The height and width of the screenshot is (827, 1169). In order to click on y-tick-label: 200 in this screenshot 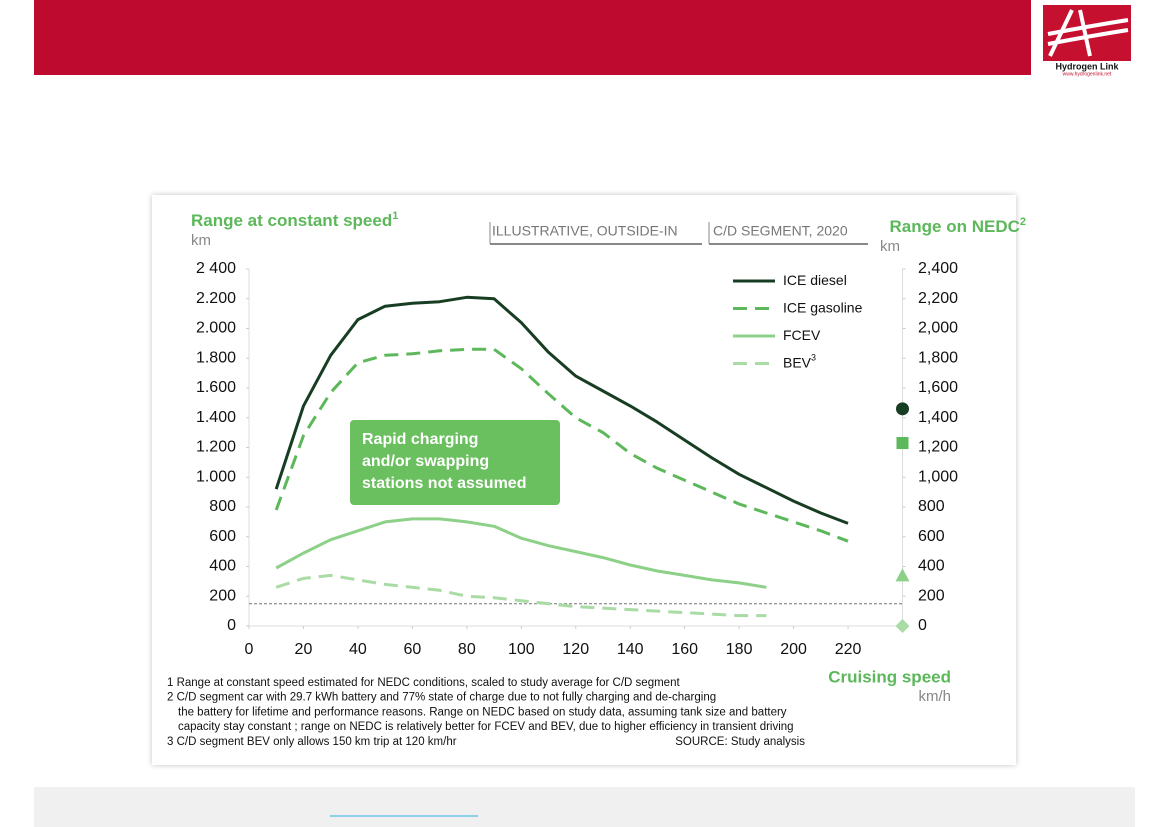, I will do `click(222, 595)`.